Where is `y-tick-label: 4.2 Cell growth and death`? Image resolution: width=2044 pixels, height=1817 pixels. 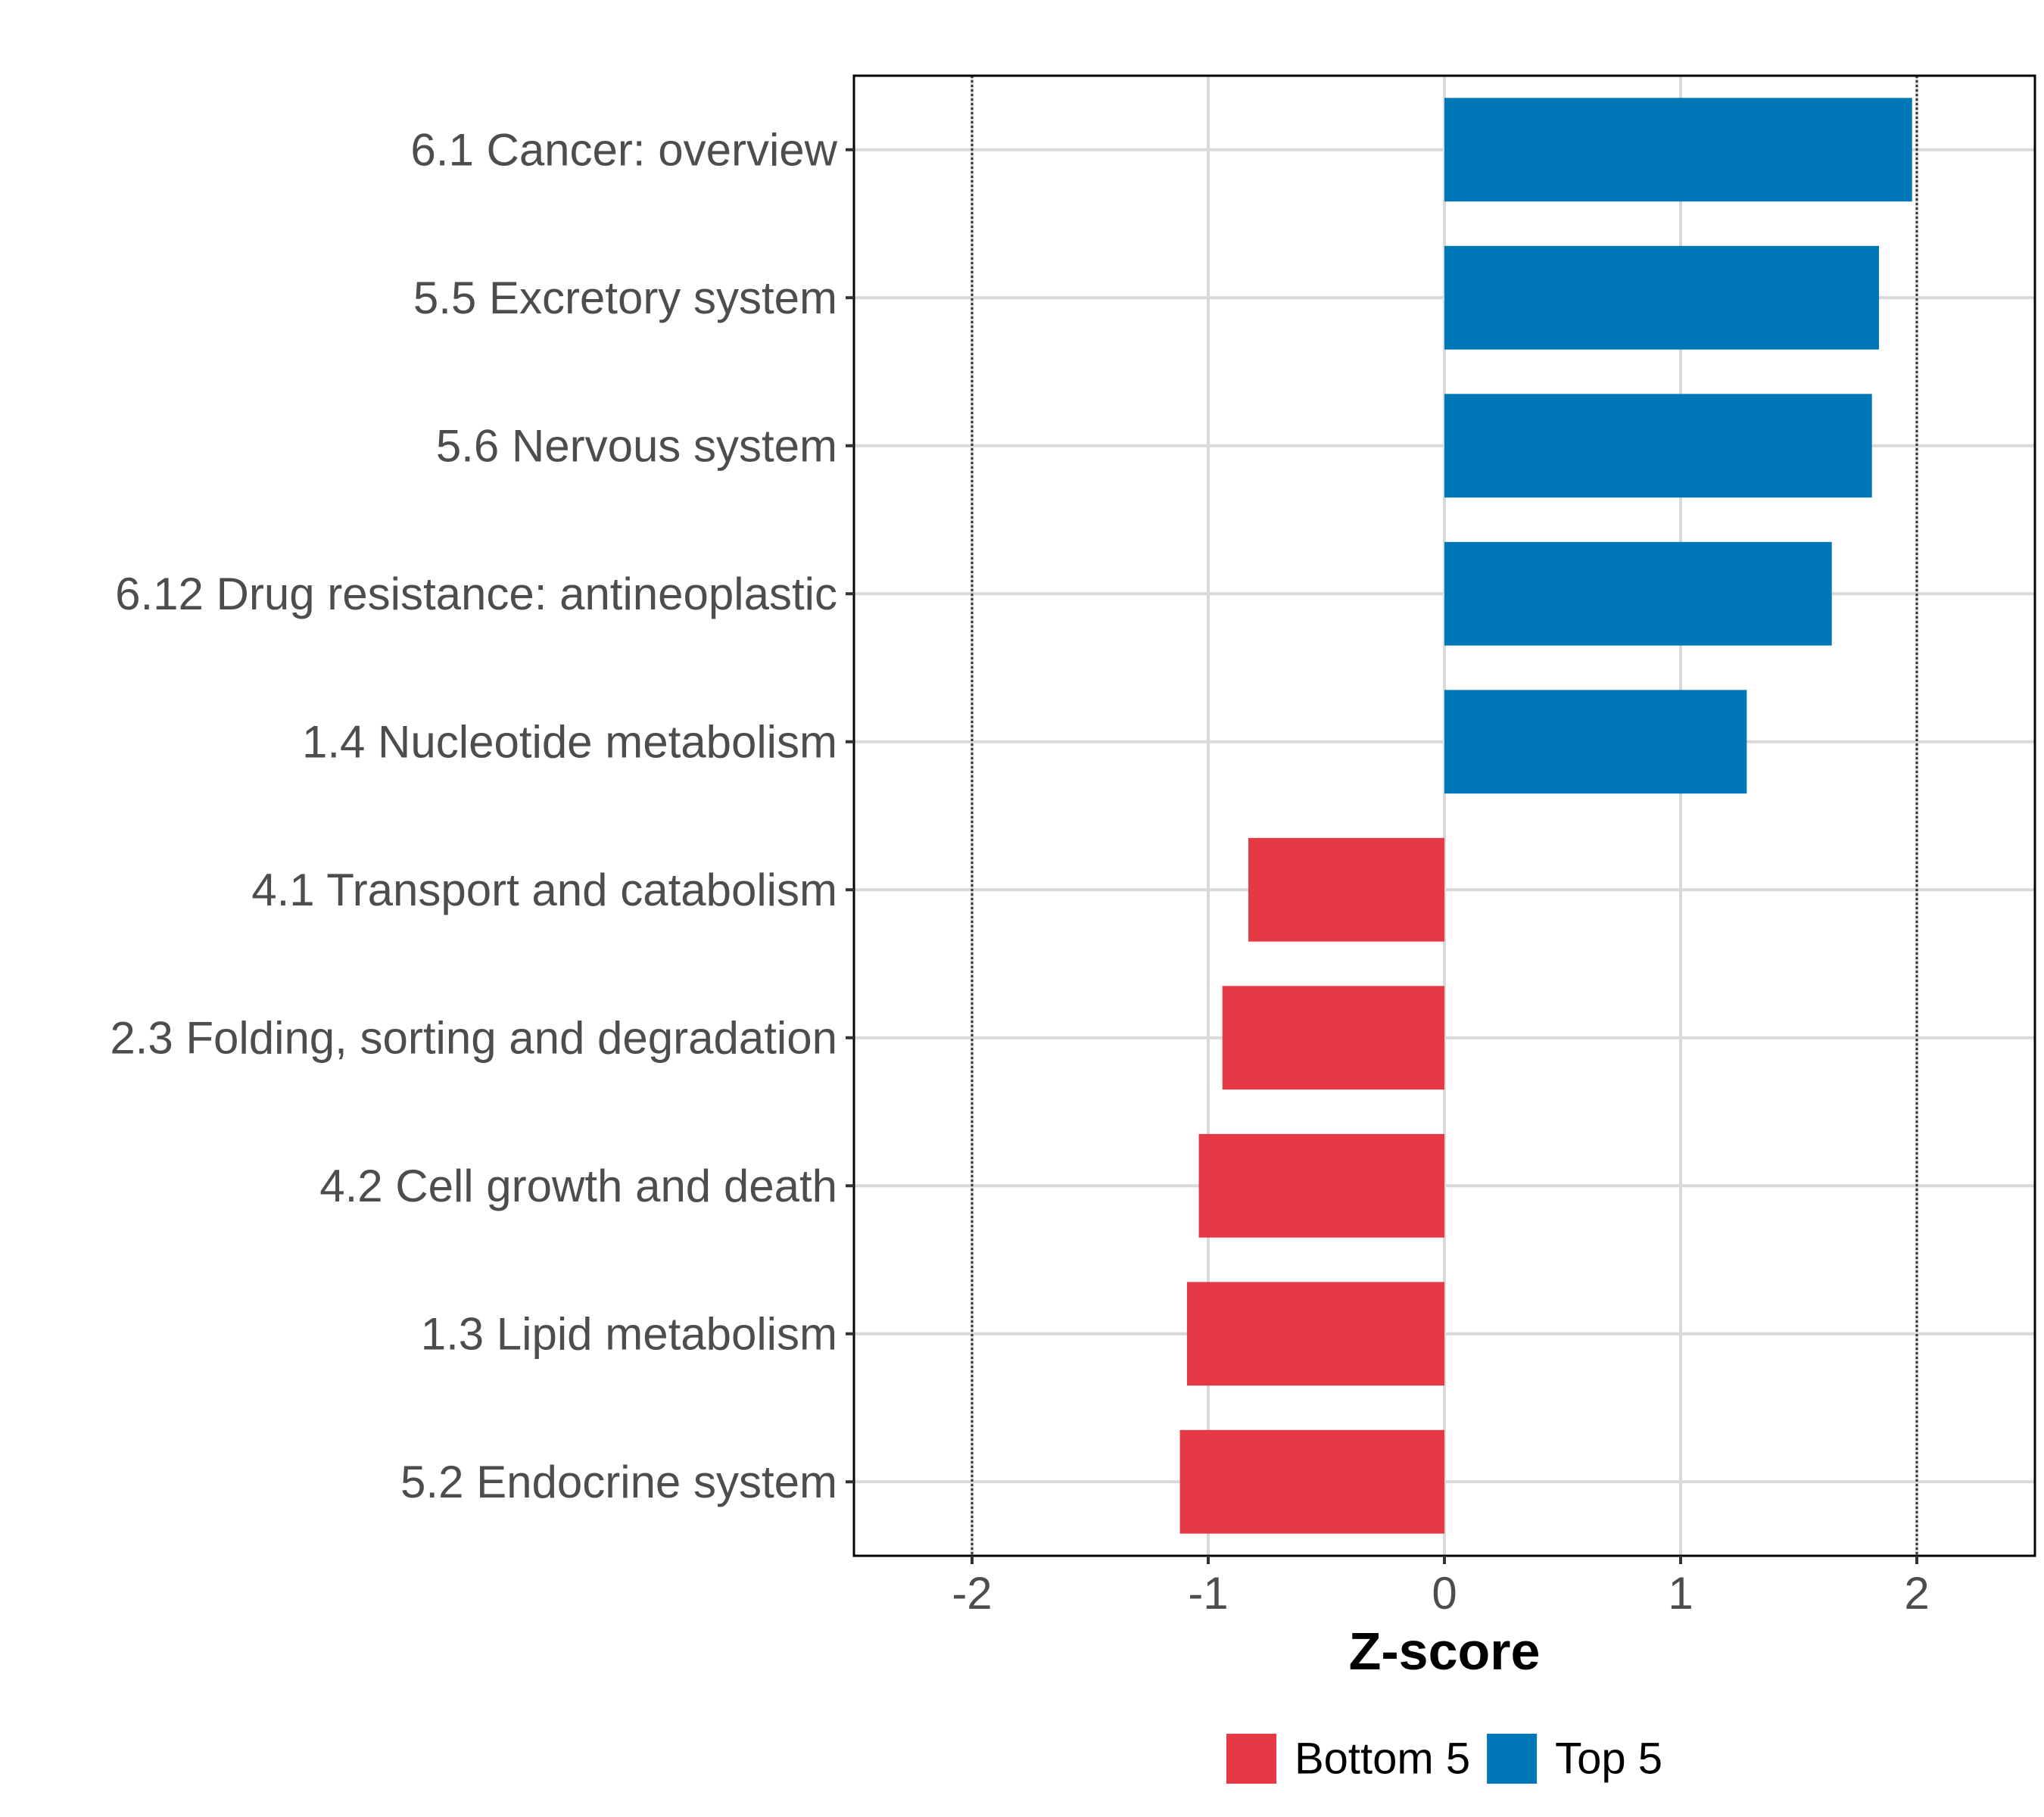
y-tick-label: 4.2 Cell growth and death is located at coordinates (578, 1186).